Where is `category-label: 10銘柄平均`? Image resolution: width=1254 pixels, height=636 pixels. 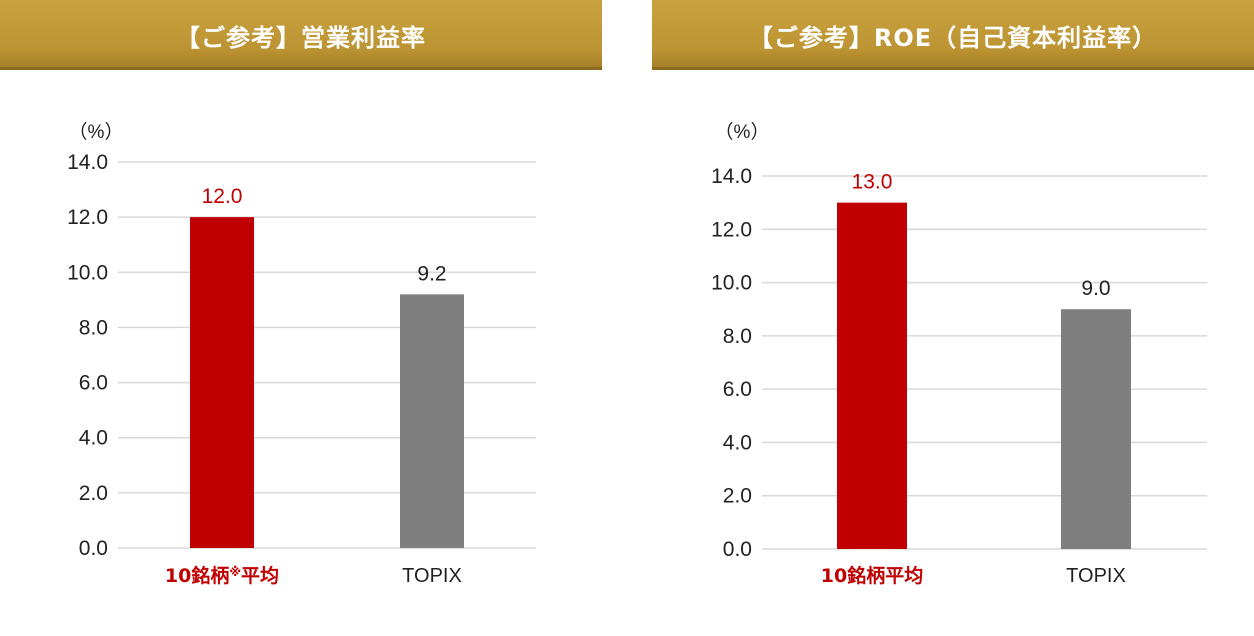
category-label: 10銘柄平均 is located at coordinates (872, 575).